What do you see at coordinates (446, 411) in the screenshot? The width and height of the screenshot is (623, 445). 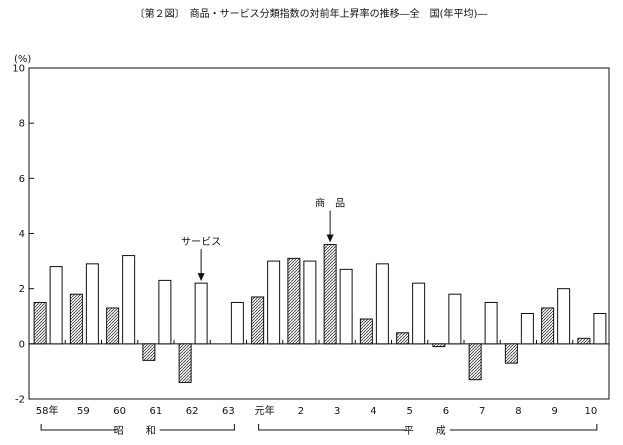 I see `x-tick-label: 6` at bounding box center [446, 411].